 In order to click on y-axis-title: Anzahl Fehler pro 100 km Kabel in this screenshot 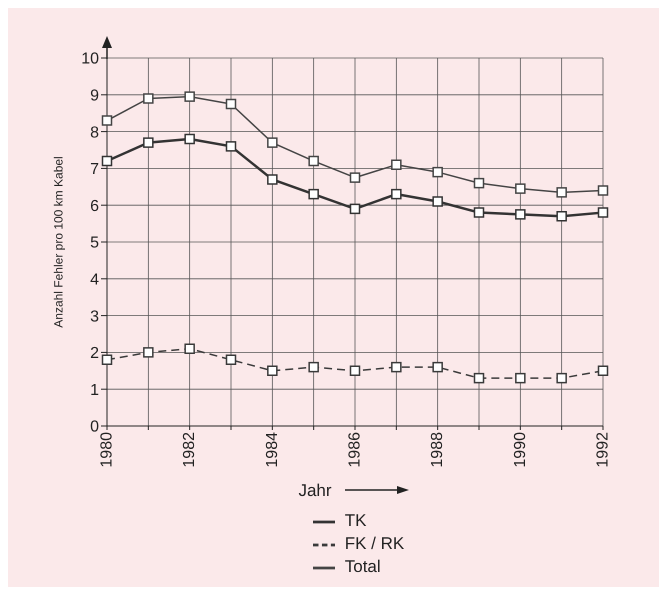, I will do `click(58, 242)`.